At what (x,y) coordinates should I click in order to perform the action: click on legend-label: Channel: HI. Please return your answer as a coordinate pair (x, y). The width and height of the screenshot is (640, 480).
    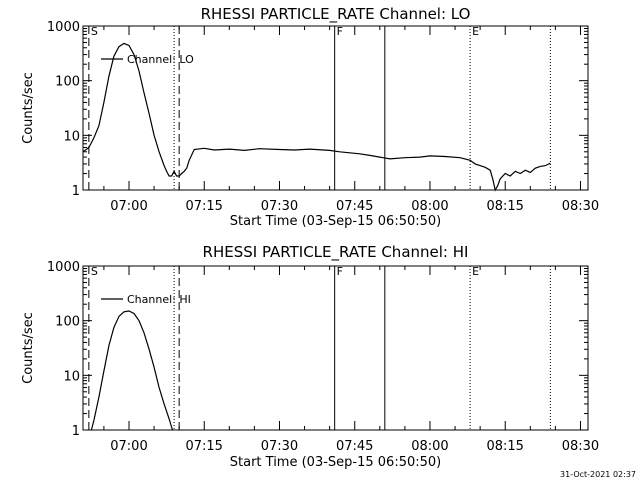
    Looking at the image, I should click on (159, 299).